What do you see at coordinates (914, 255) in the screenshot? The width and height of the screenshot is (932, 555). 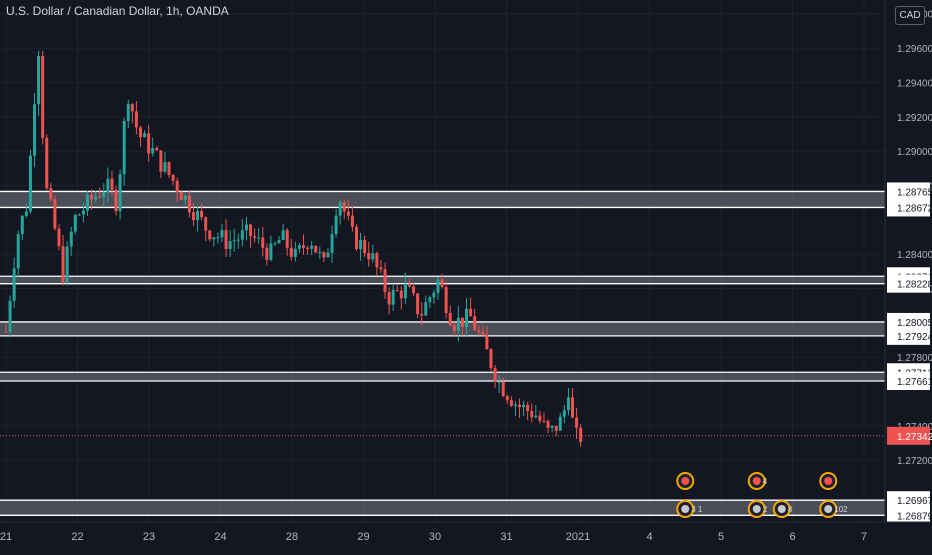 I see `price-tick-label: 1.28400` at bounding box center [914, 255].